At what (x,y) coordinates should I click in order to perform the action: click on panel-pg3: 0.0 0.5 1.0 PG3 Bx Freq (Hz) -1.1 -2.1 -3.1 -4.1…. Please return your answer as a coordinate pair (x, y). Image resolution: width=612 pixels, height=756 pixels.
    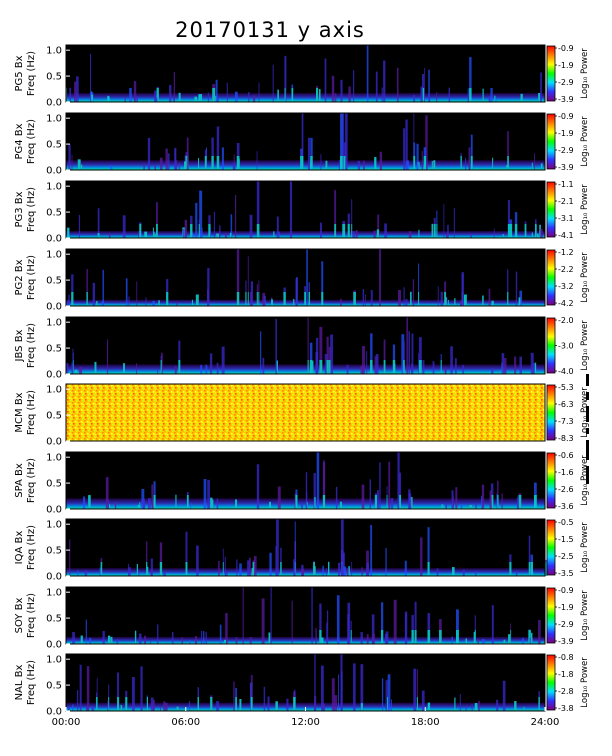
    Looking at the image, I should click on (302, 212).